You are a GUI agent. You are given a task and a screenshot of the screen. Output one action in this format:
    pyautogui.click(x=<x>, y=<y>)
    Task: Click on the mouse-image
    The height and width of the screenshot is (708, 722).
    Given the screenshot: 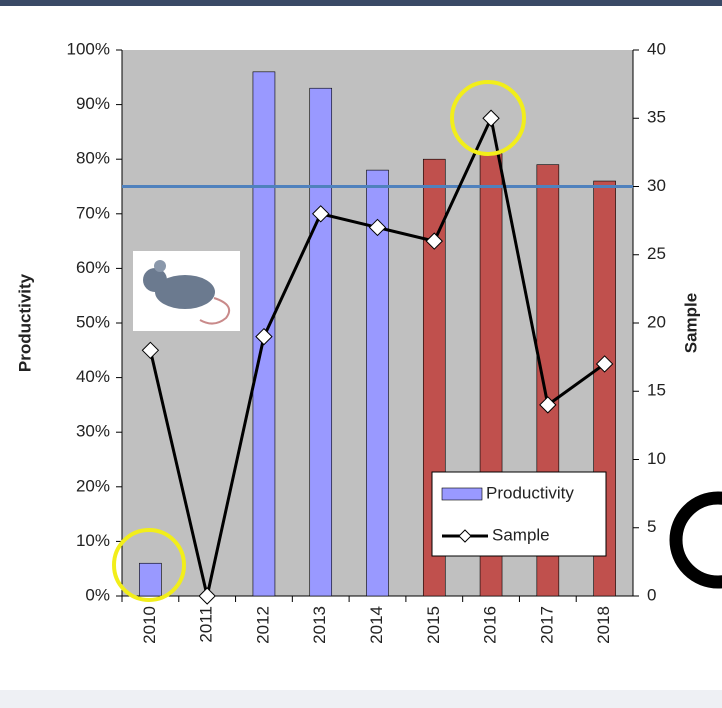 What is the action you would take?
    pyautogui.click(x=186, y=291)
    